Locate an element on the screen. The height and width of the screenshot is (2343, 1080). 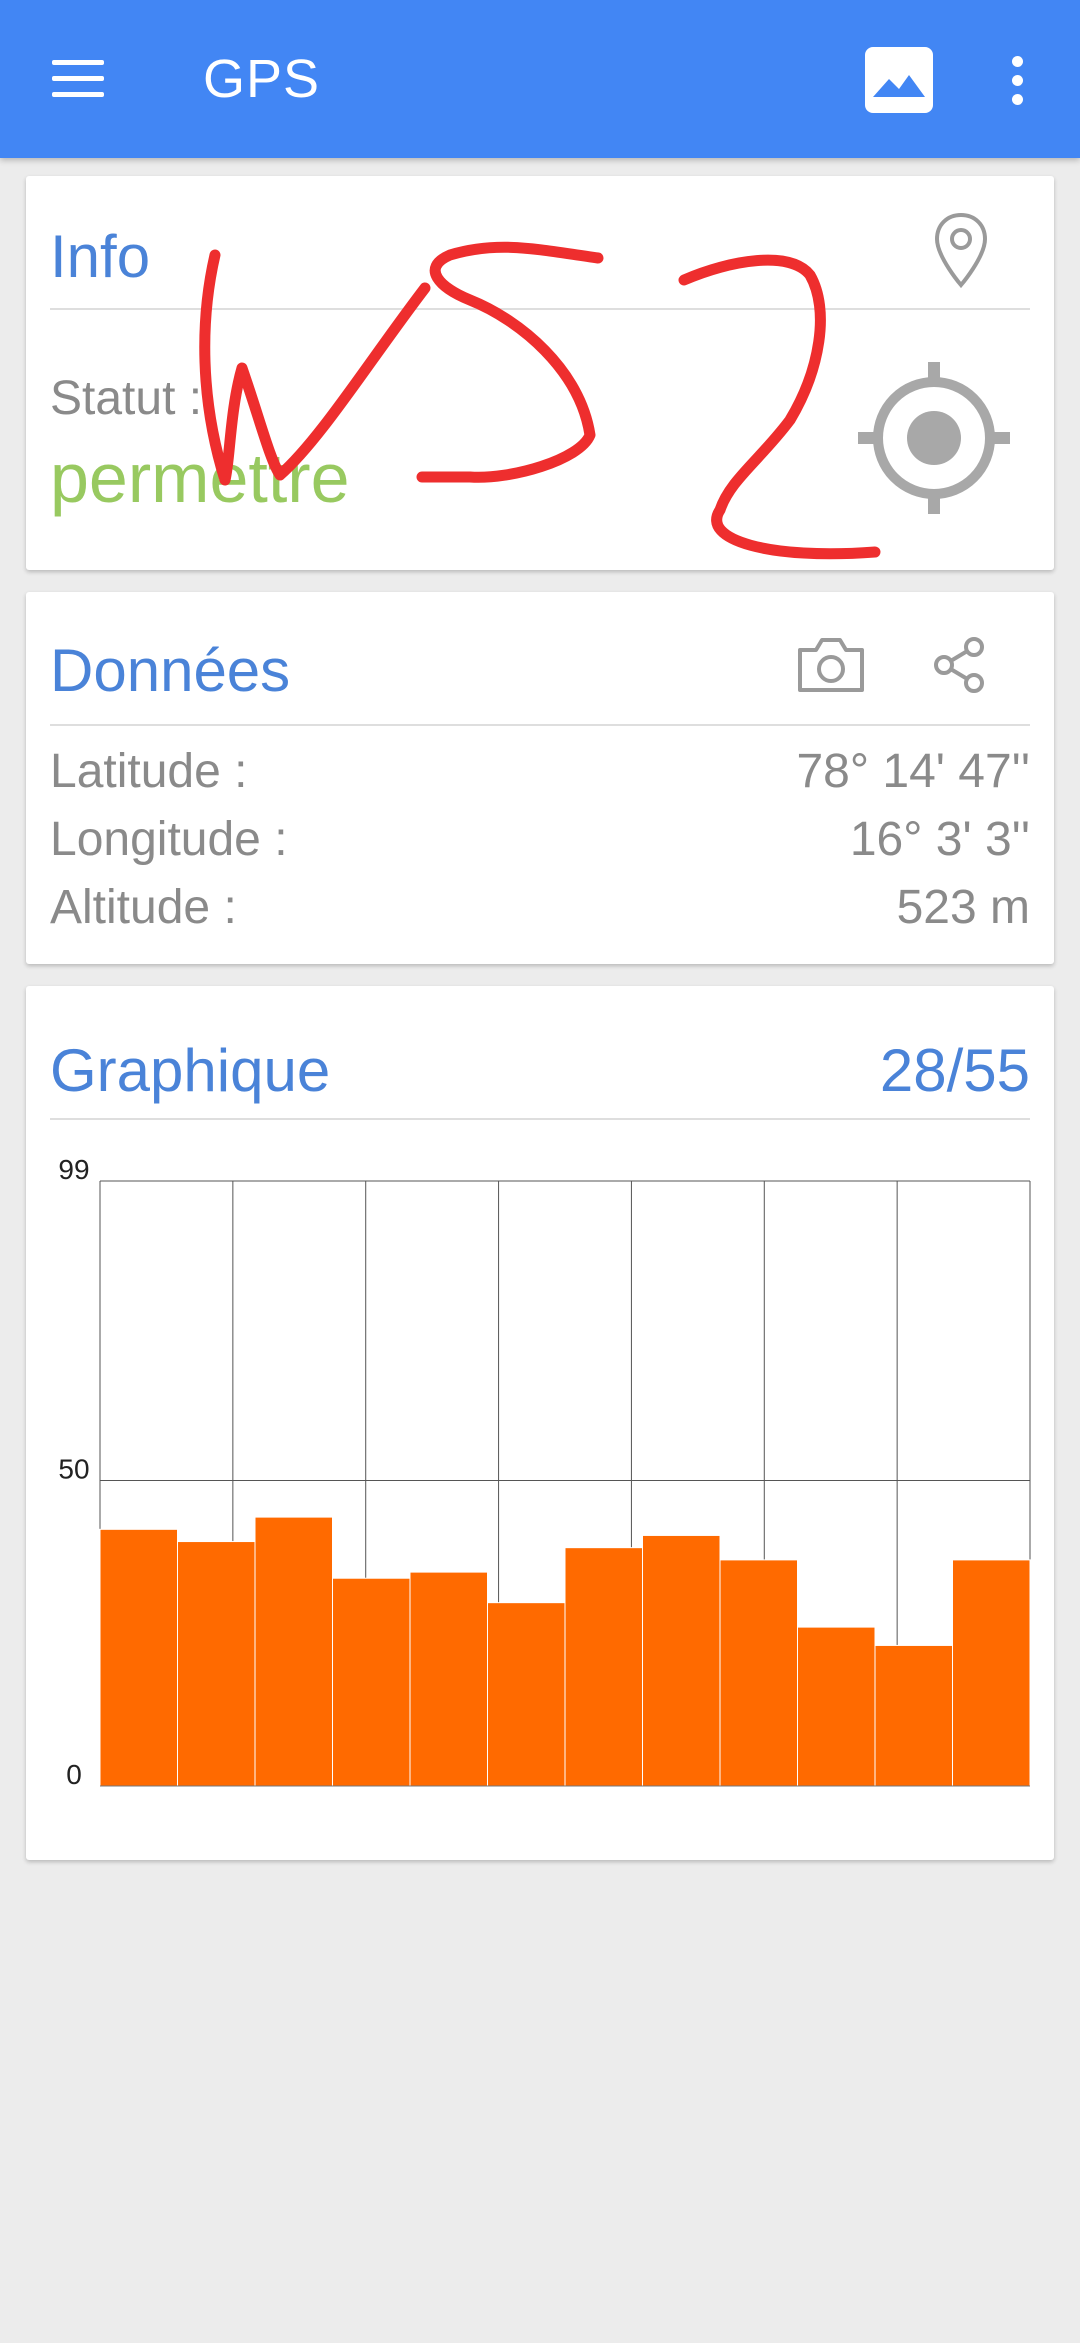
longitude-value: 16° 3' 3'' is located at coordinates (939, 839).